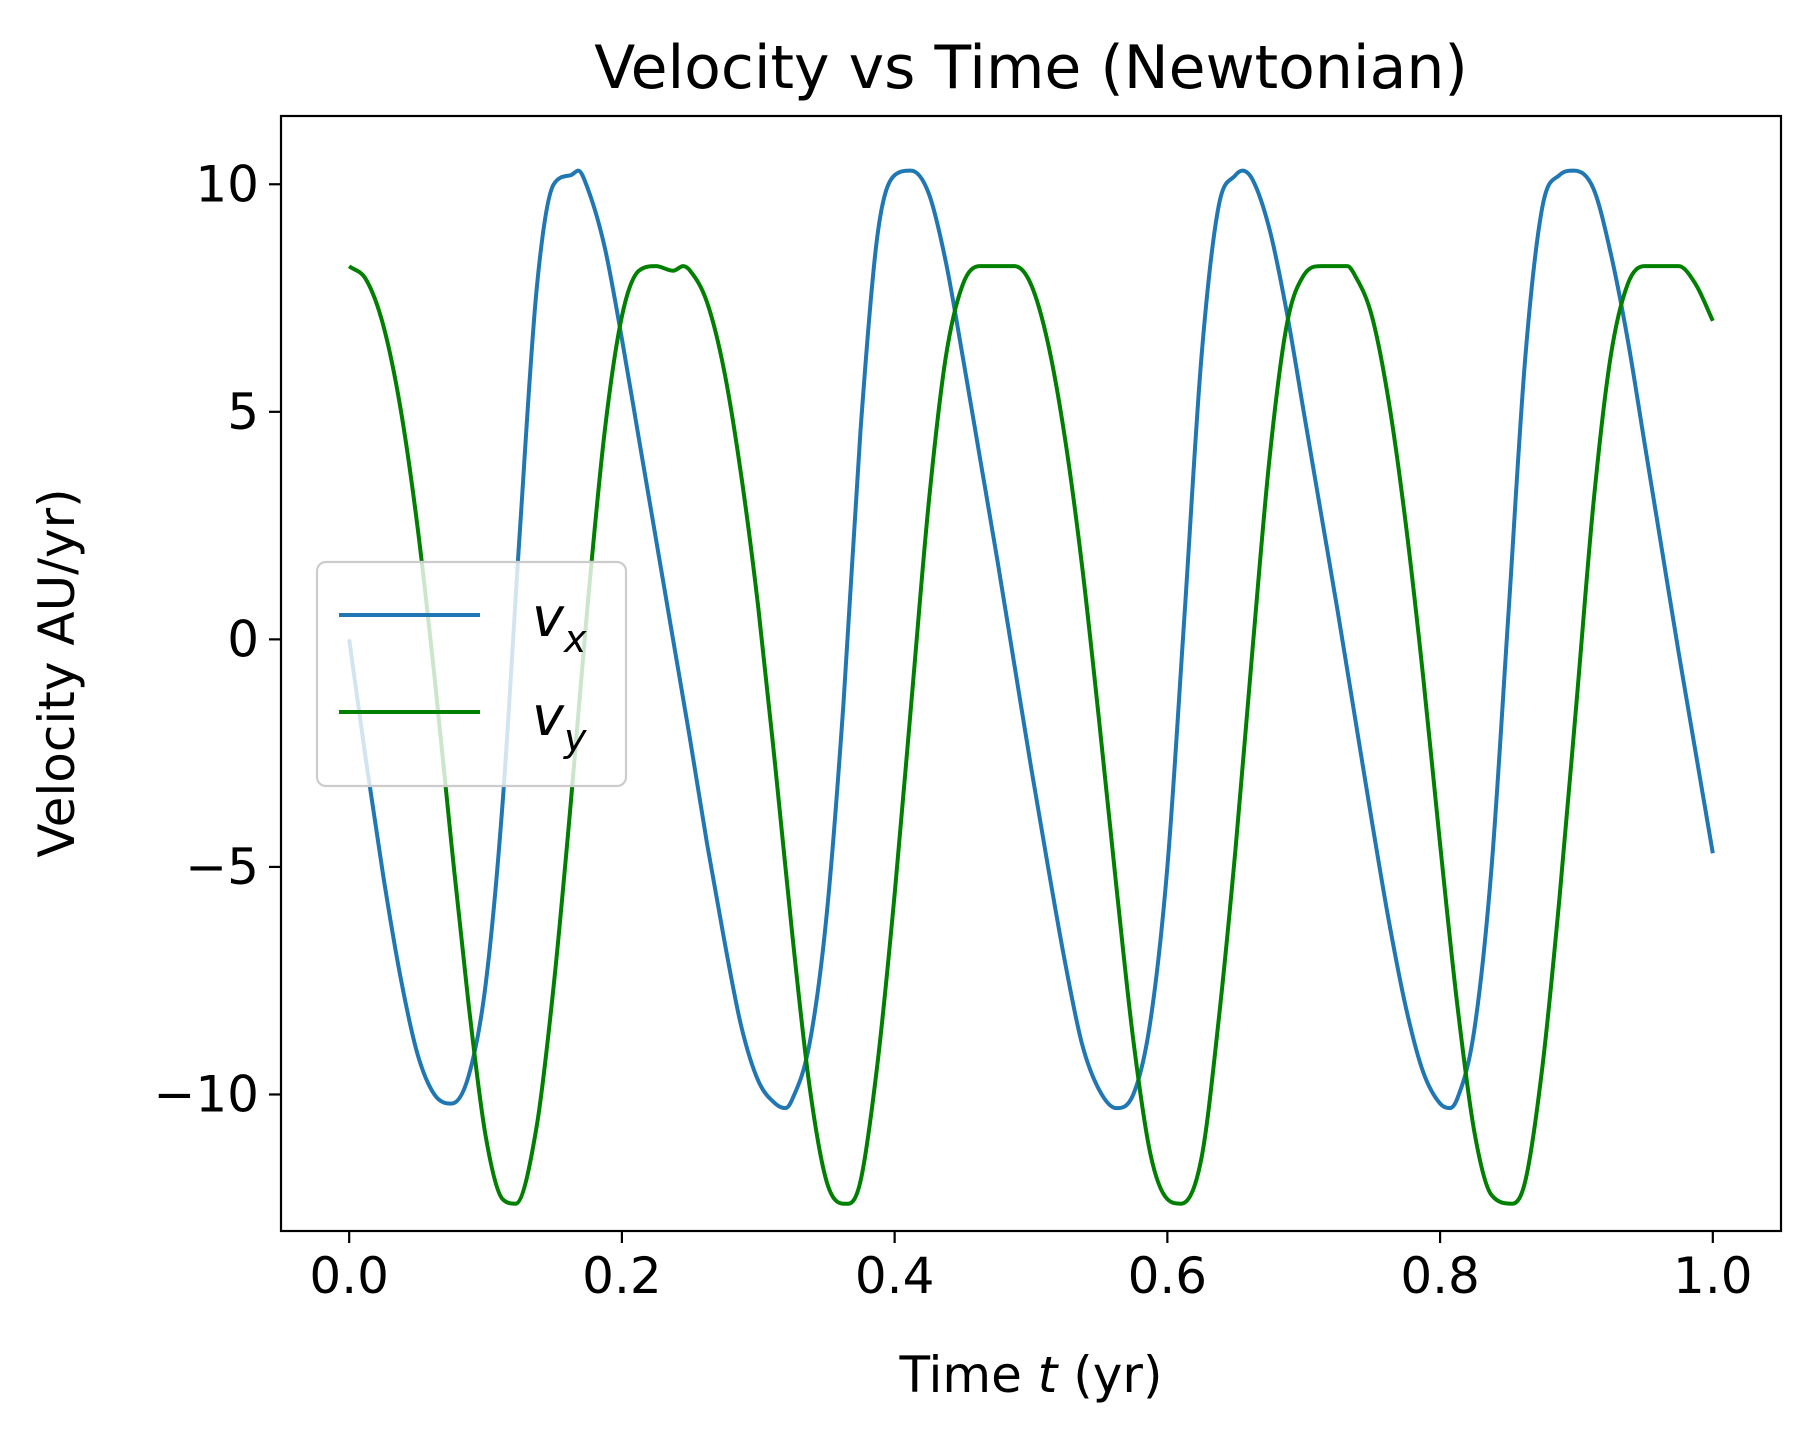 The width and height of the screenshot is (1798, 1432). Describe the element at coordinates (968, 1375) in the screenshot. I see `x-axis-label-prefix: Time` at that location.